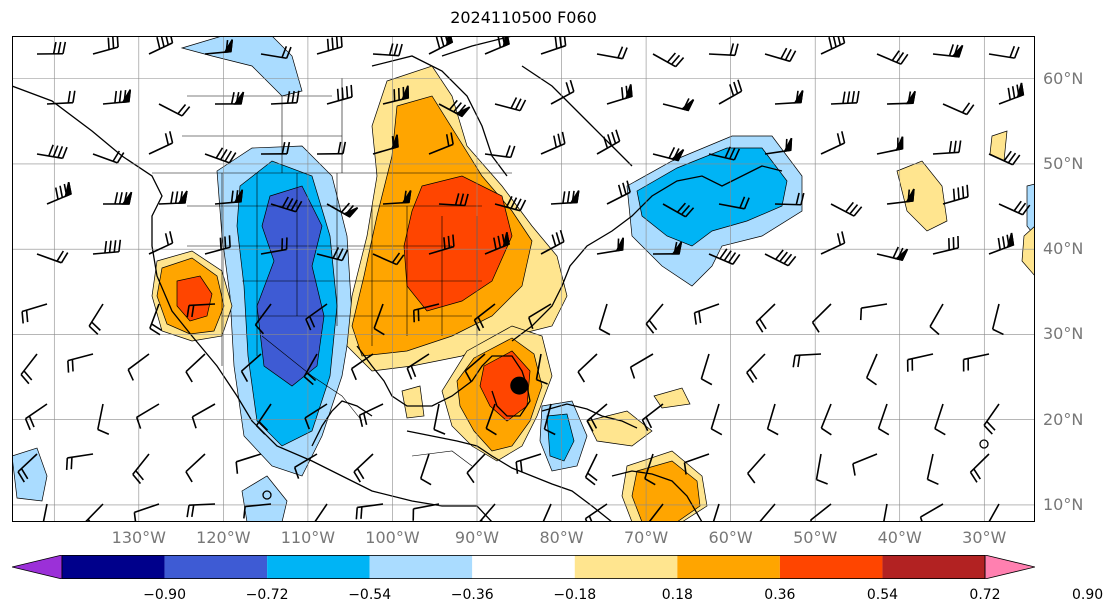 The image size is (1105, 615). I want to click on longitude-label: 30°W, so click(984, 537).